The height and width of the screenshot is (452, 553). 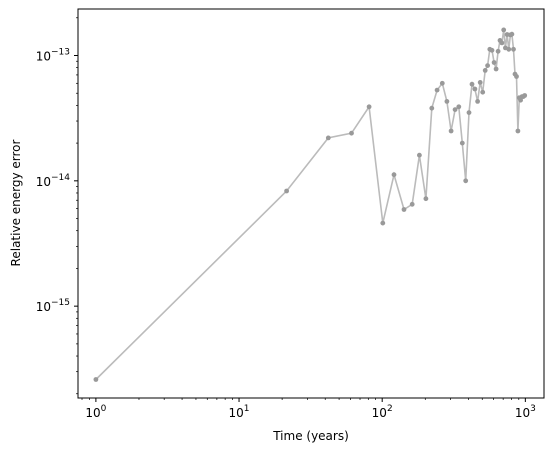 I want to click on y-axis-ticks: 10−15 10−14 10−13, so click(x=57, y=206).